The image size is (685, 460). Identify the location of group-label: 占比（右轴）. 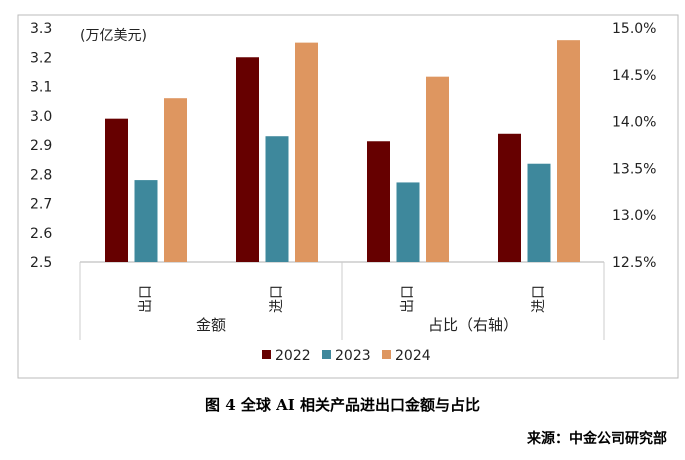
(473, 325).